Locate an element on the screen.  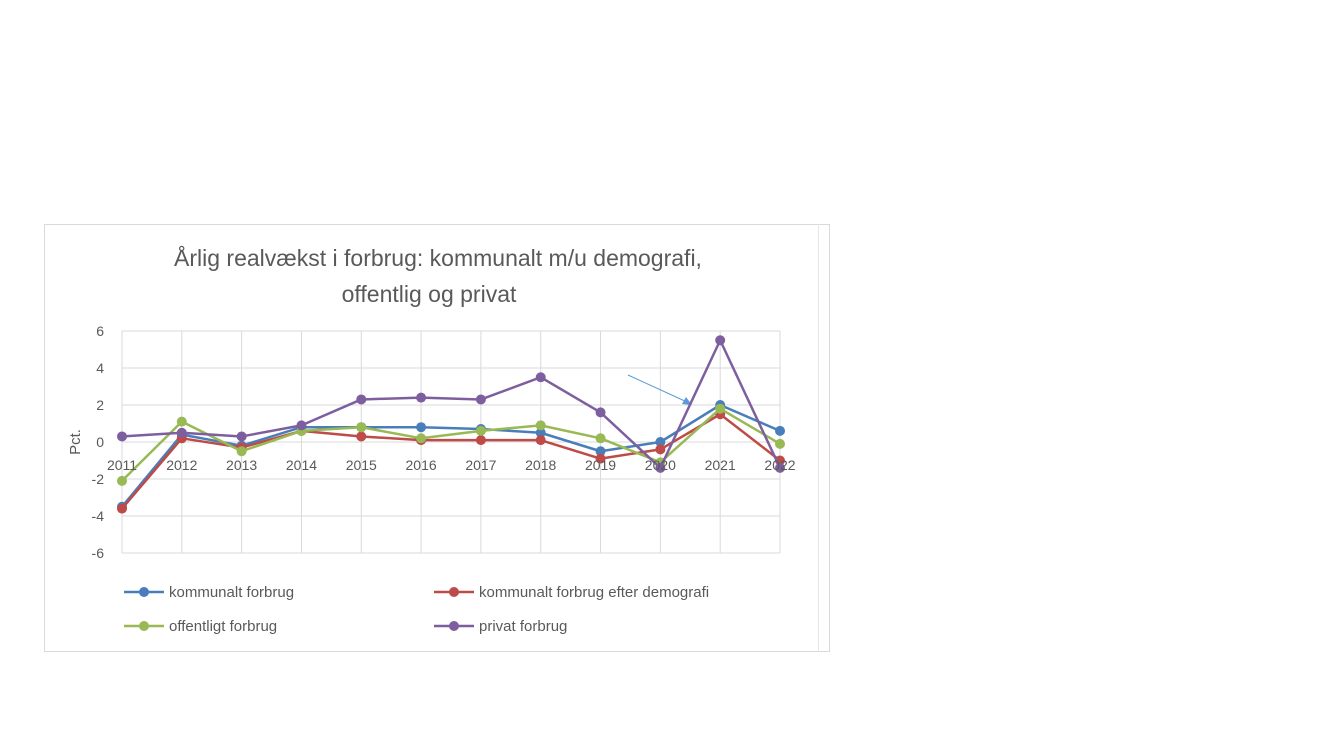
y-axis-ticks: 6 4 2 0 -2 -4 -6 is located at coordinates (98, 442).